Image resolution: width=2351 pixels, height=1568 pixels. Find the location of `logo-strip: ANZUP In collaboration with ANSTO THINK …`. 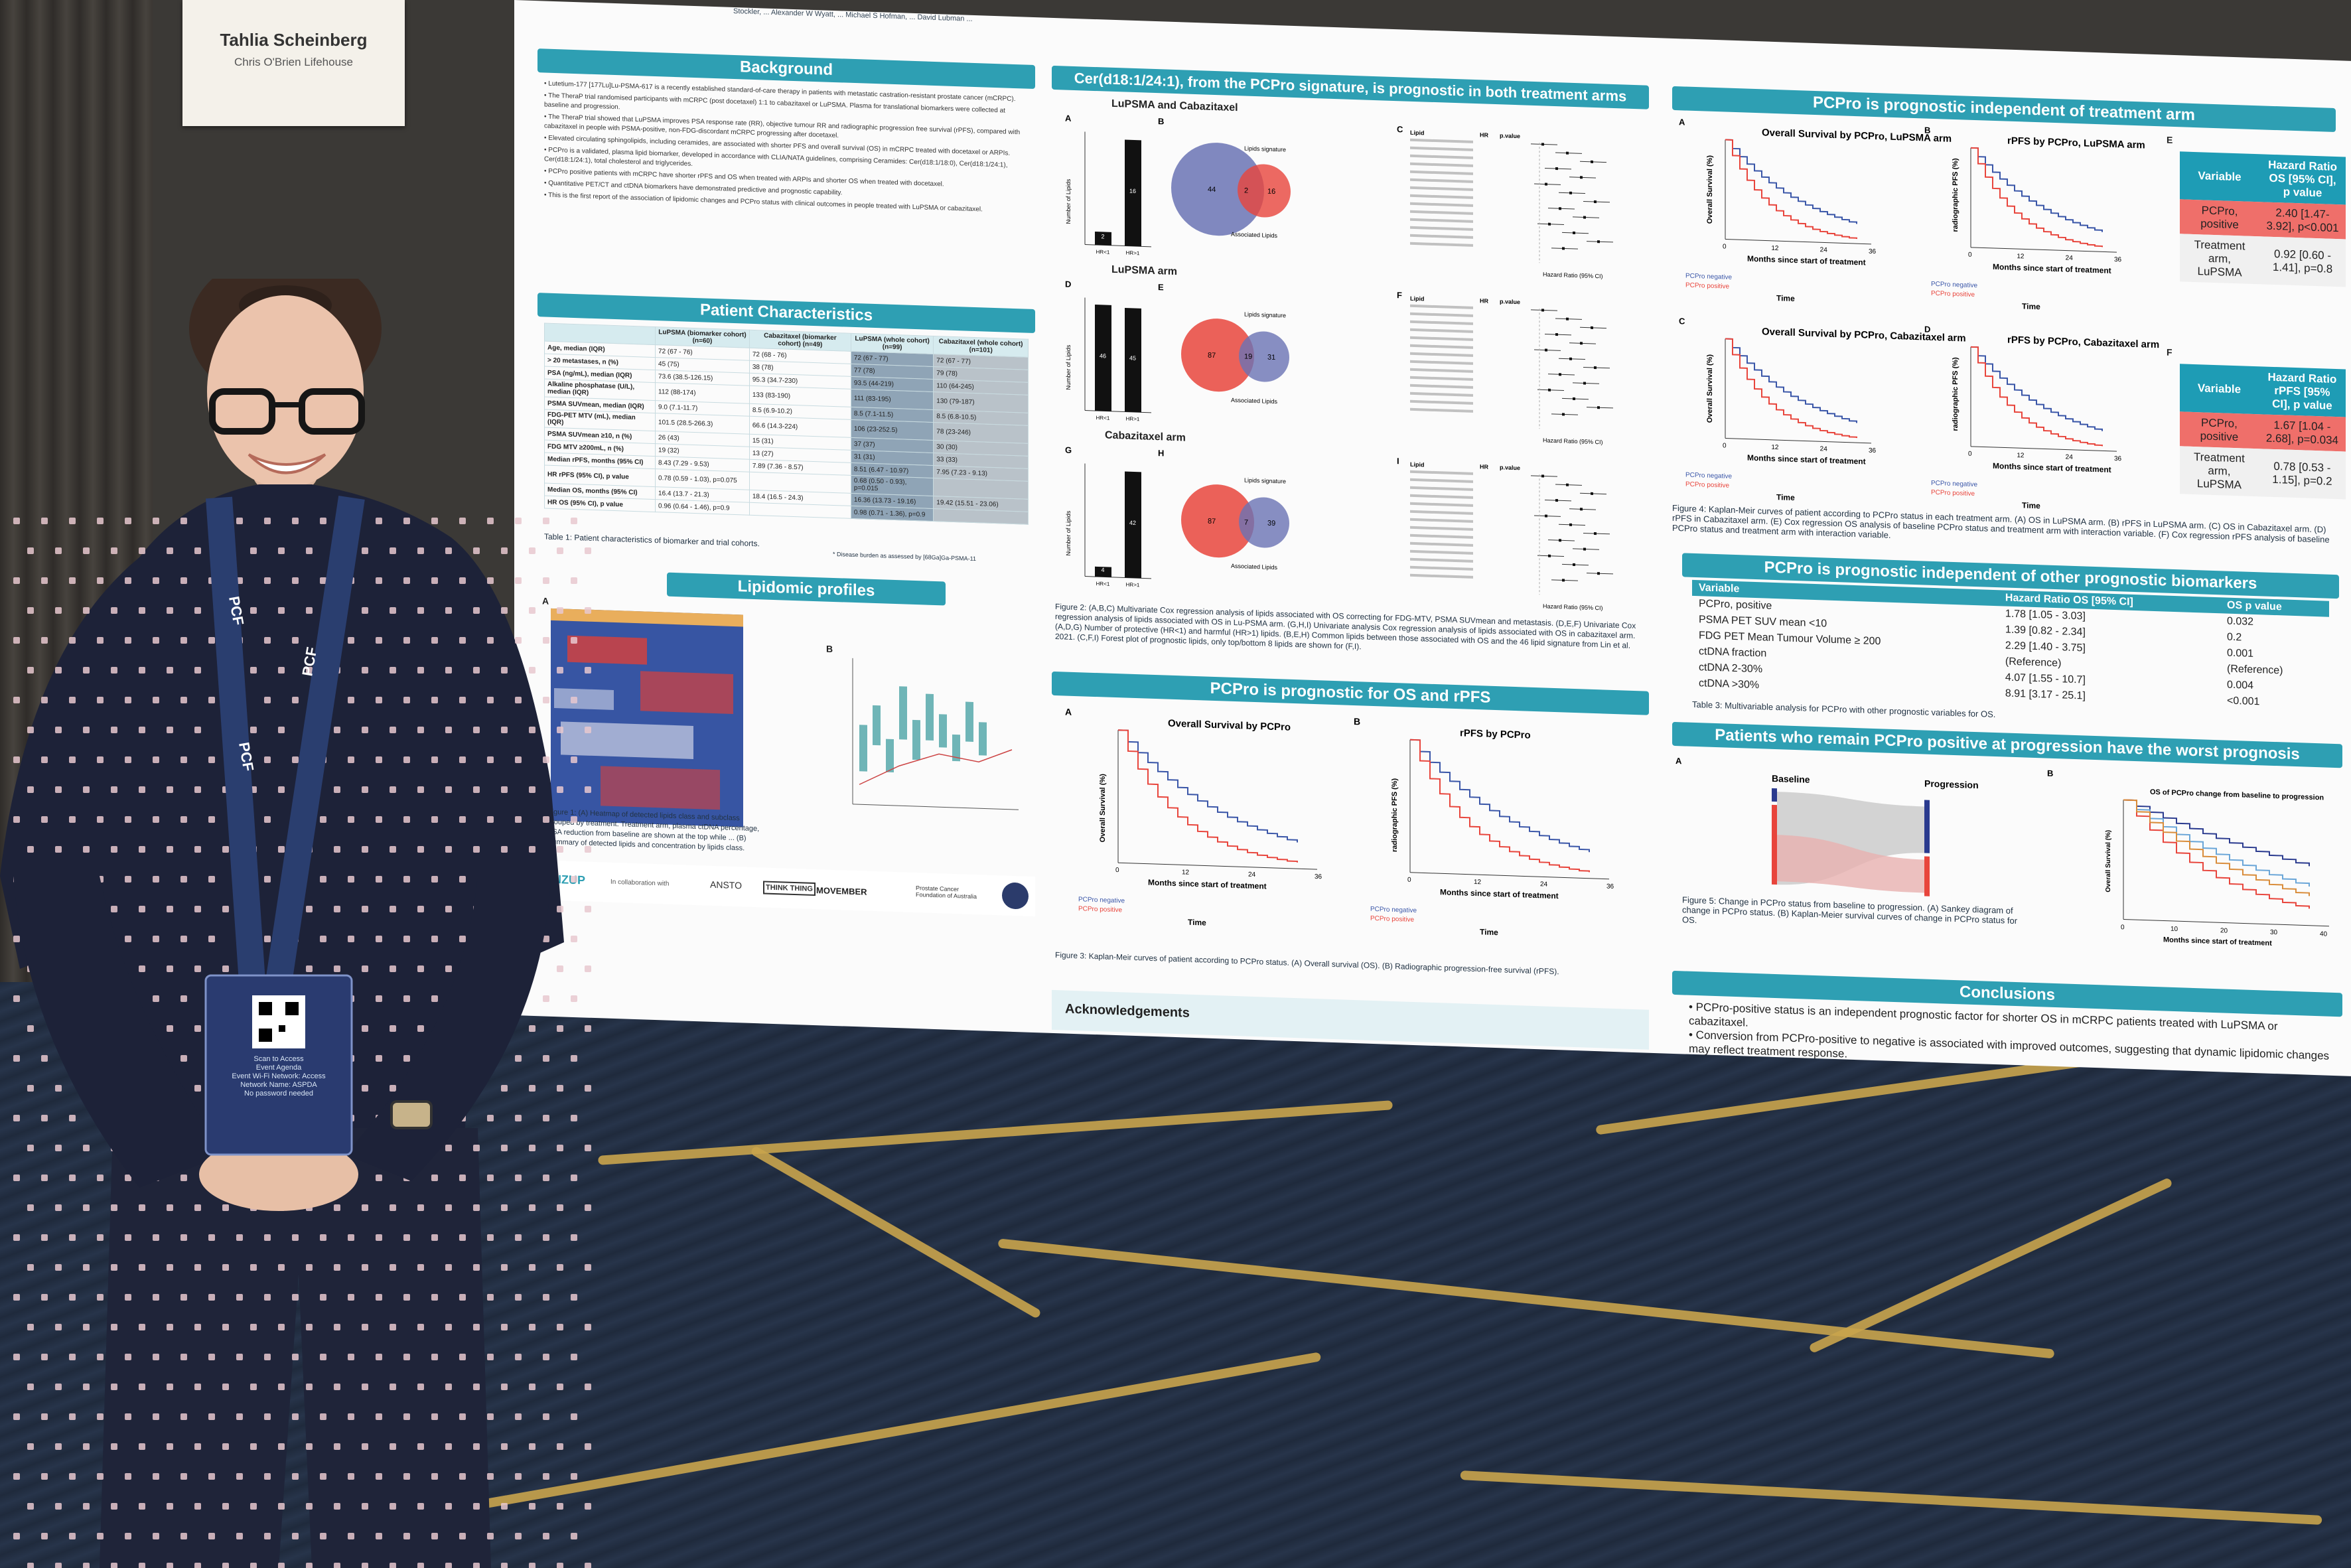

logo-strip: ANZUP In collaboration with ANSTO THINK … is located at coordinates (786, 888).